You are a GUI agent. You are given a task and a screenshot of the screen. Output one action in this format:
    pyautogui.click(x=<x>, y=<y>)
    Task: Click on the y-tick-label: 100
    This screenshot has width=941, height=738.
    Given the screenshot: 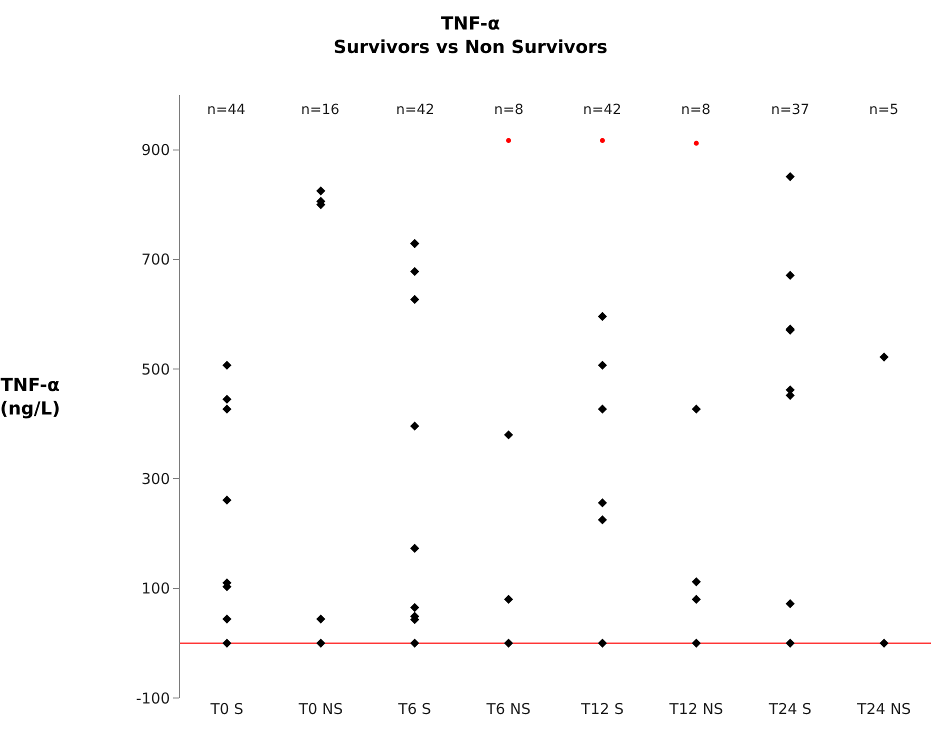 What is the action you would take?
    pyautogui.click(x=155, y=589)
    